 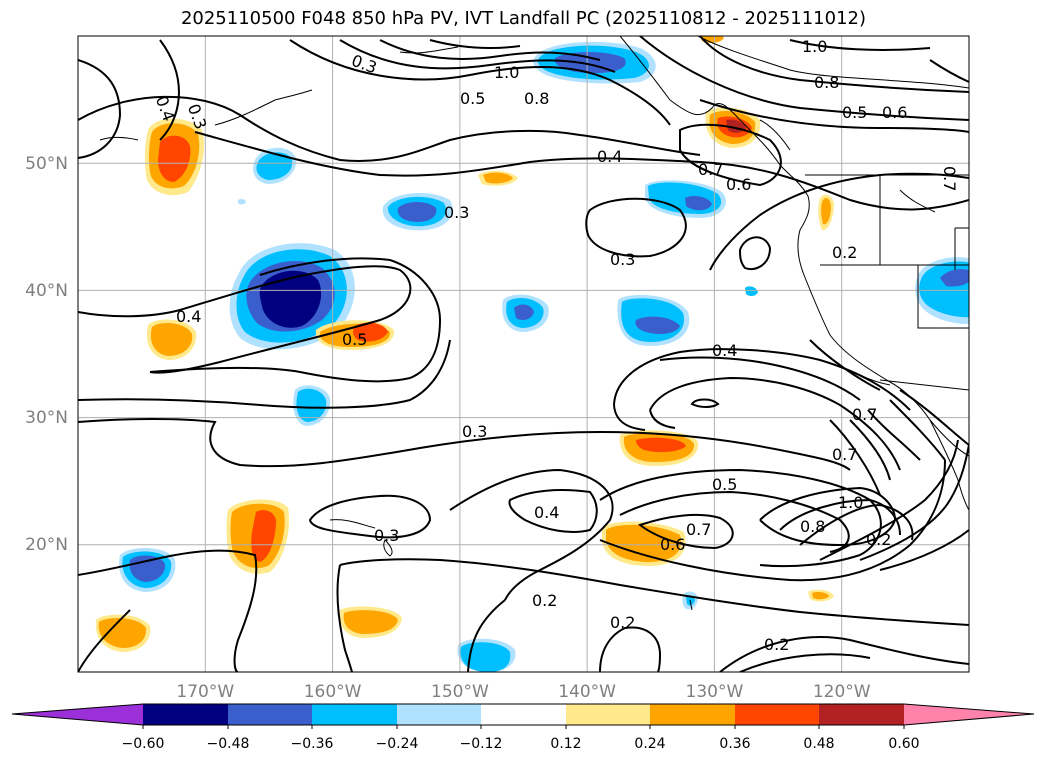 What do you see at coordinates (205, 692) in the screenshot?
I see `lon-tick-label: 170°W` at bounding box center [205, 692].